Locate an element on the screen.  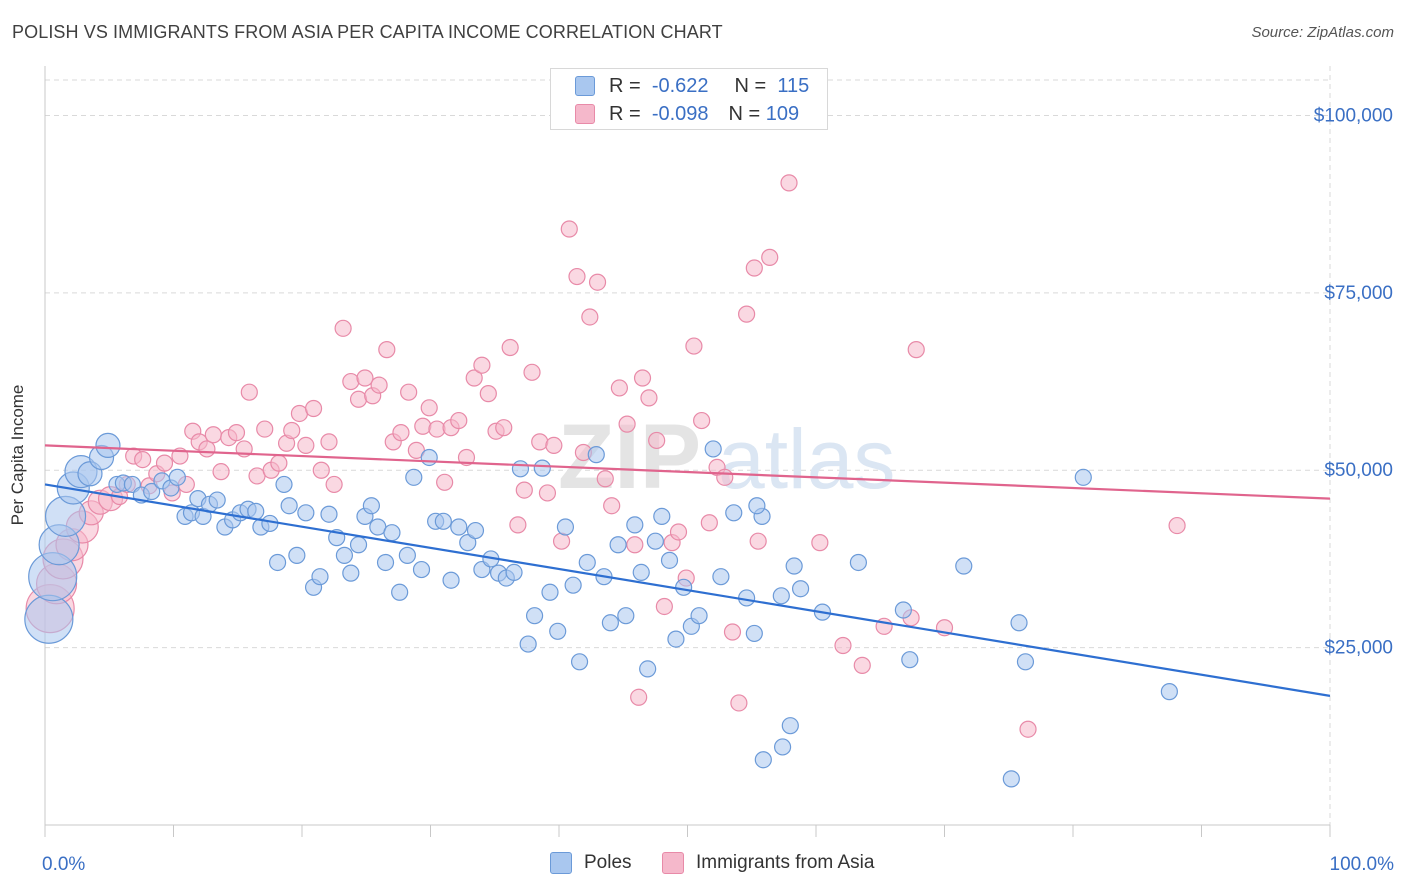
trend-line-immigrants is located at coordinates (687, 472).